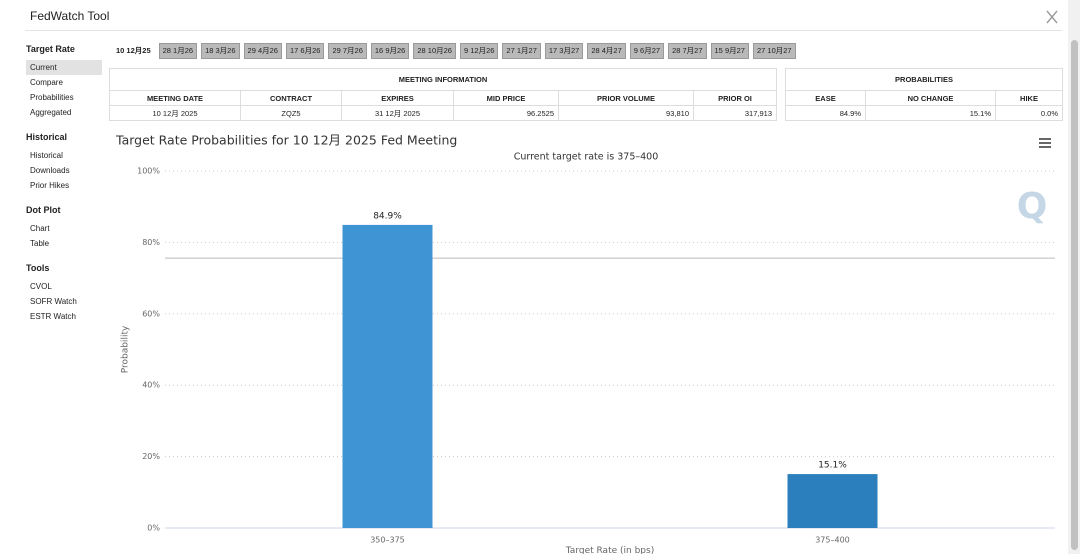  What do you see at coordinates (1029, 98) in the screenshot?
I see `column-header: HIKE` at bounding box center [1029, 98].